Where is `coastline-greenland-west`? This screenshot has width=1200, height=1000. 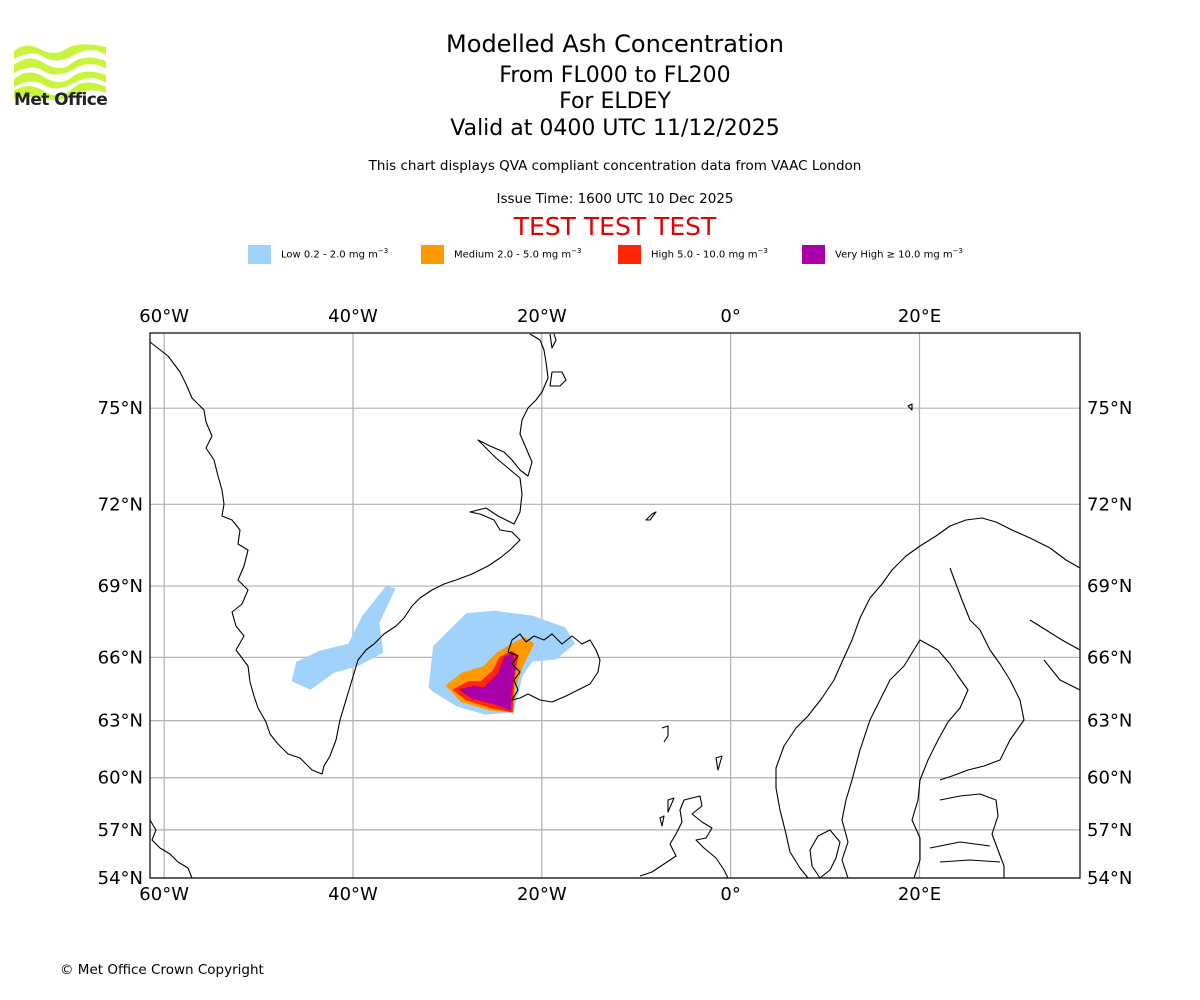 coastline-greenland-west is located at coordinates (262, 558).